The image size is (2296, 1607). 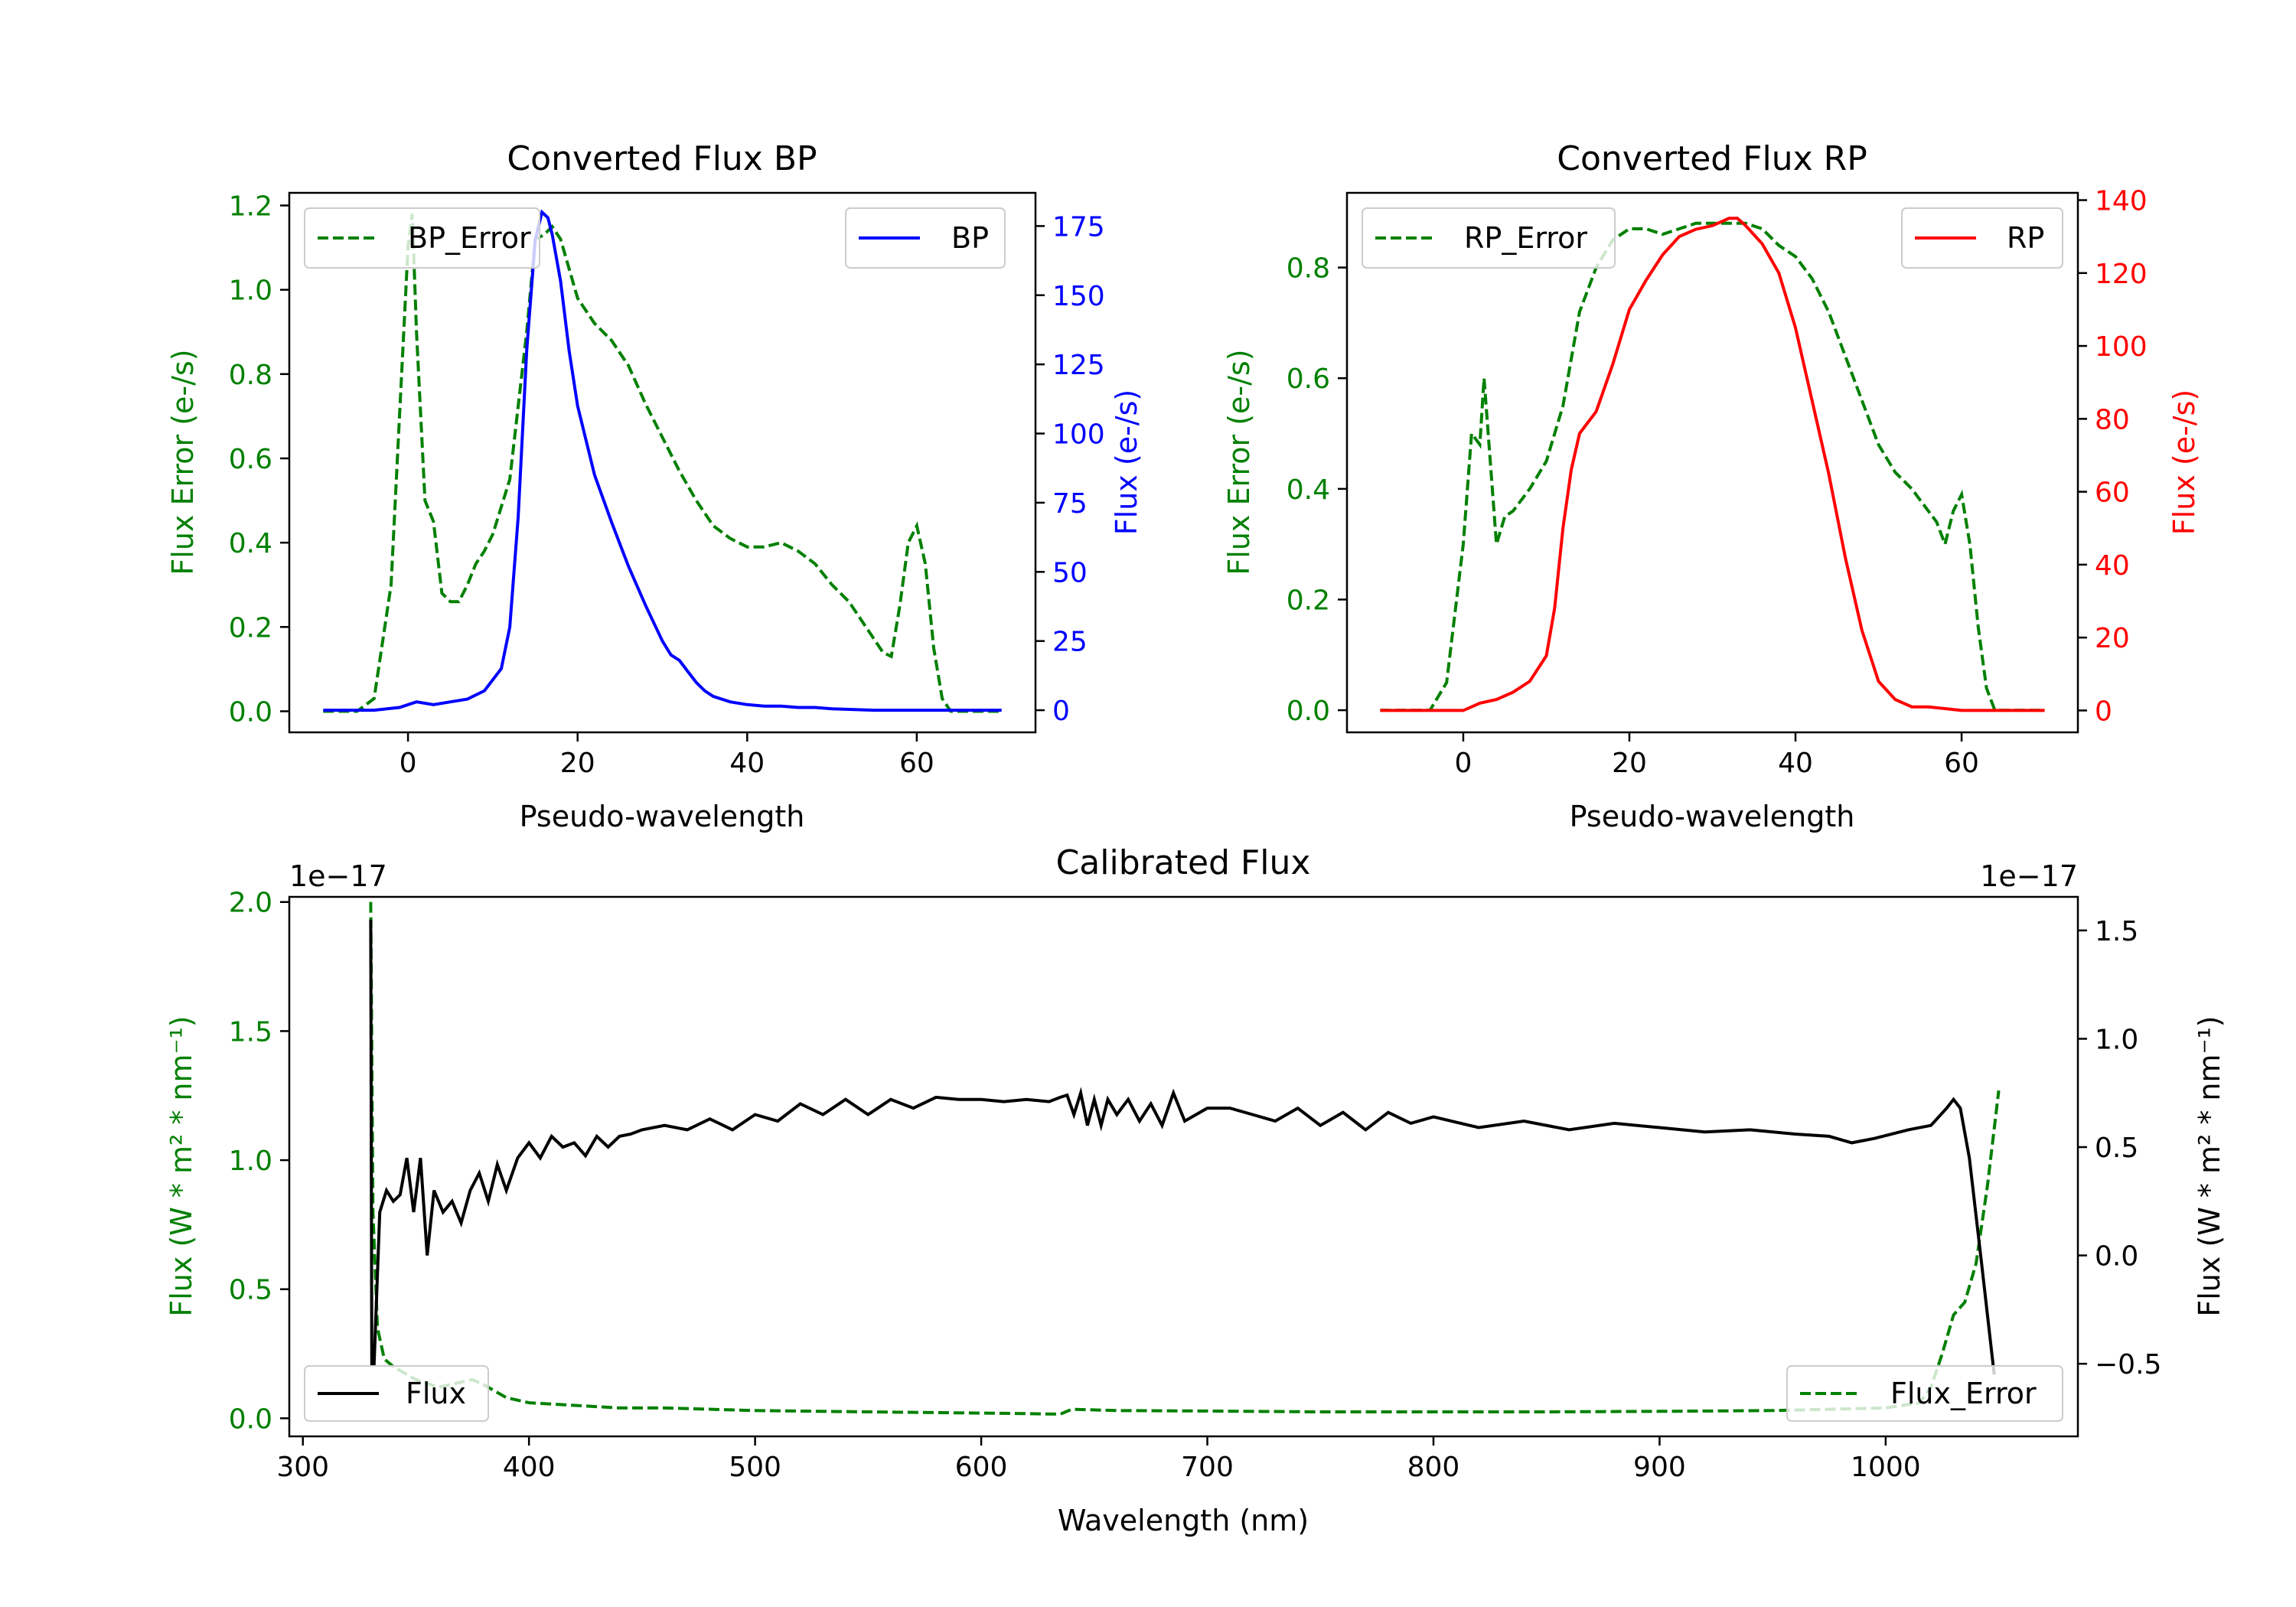 I want to click on bp-right-y-tick-label: 100, so click(x=1078, y=435).